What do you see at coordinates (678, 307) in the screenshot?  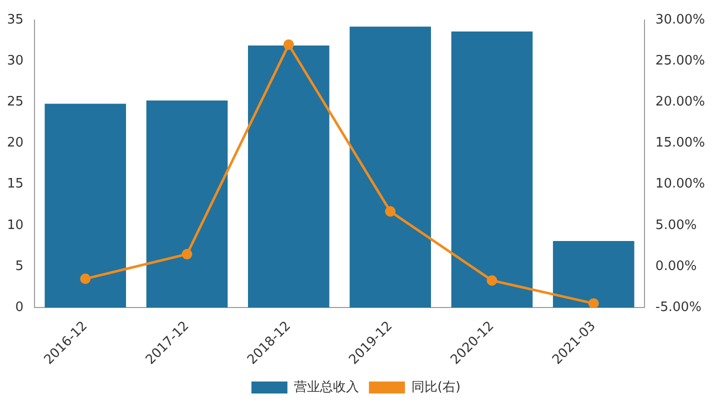 I see `y2-tick-label: -5.00%` at bounding box center [678, 307].